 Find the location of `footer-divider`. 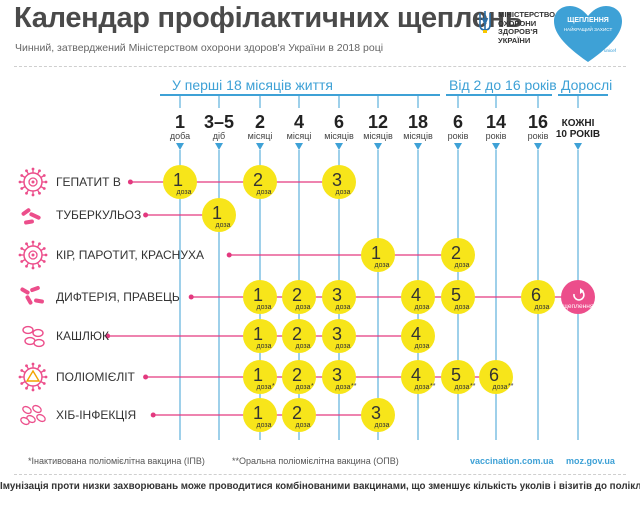

footer-divider is located at coordinates (320, 474).